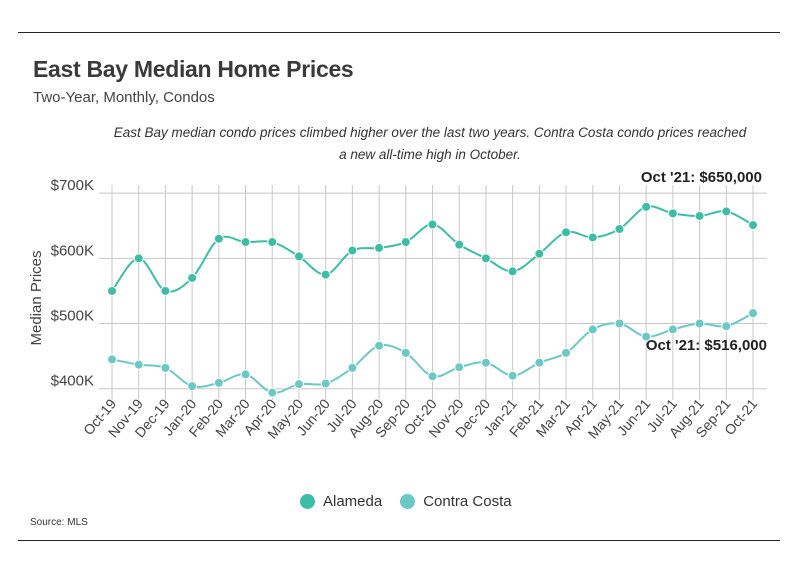 Image resolution: width=799 pixels, height=575 pixels. Describe the element at coordinates (72, 250) in the screenshot. I see `y-tick-label: $600K` at that location.